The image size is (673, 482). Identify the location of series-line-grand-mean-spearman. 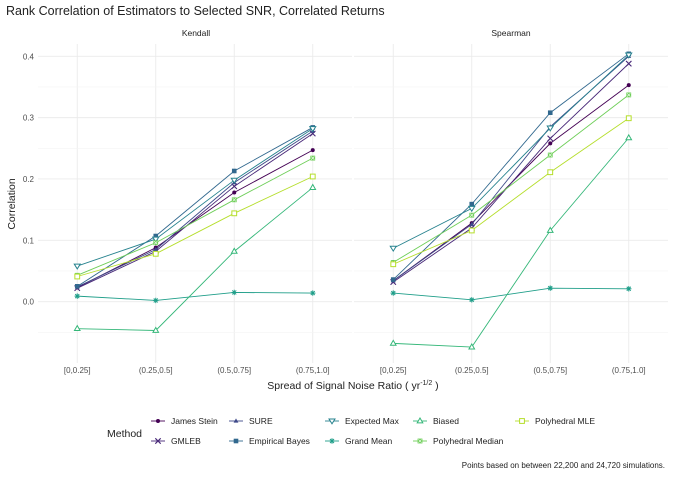
(511, 294).